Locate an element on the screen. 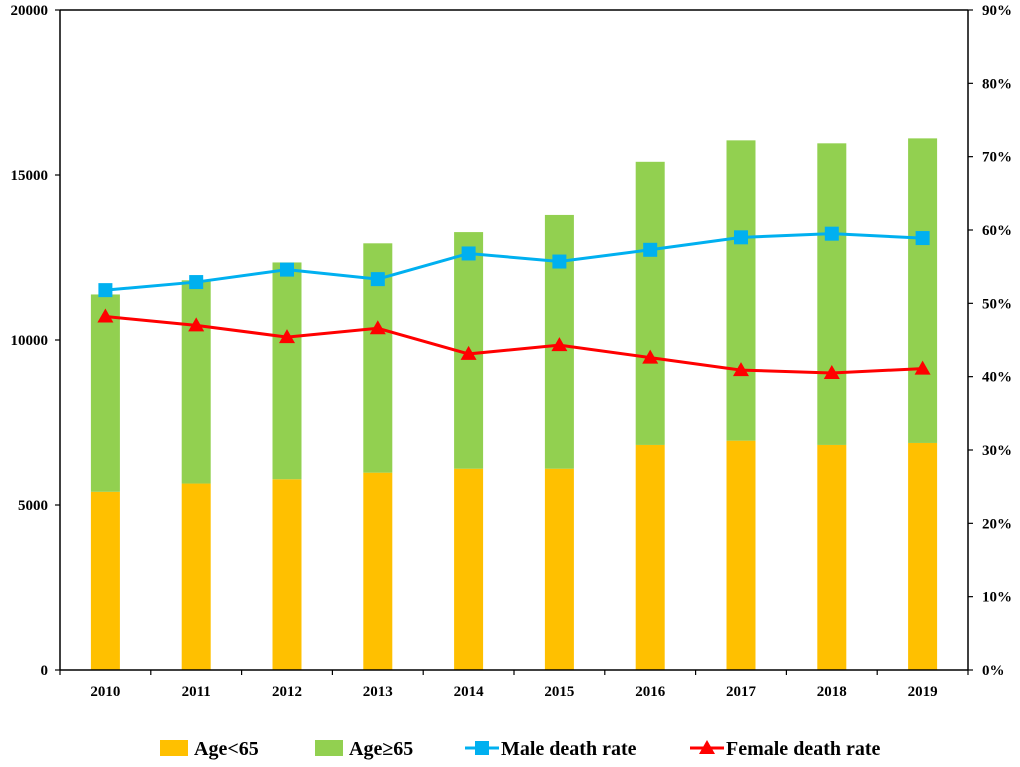 Image resolution: width=1020 pixels, height=767 pixels. legend-label-age-65-plus: Age≥65 is located at coordinates (381, 749).